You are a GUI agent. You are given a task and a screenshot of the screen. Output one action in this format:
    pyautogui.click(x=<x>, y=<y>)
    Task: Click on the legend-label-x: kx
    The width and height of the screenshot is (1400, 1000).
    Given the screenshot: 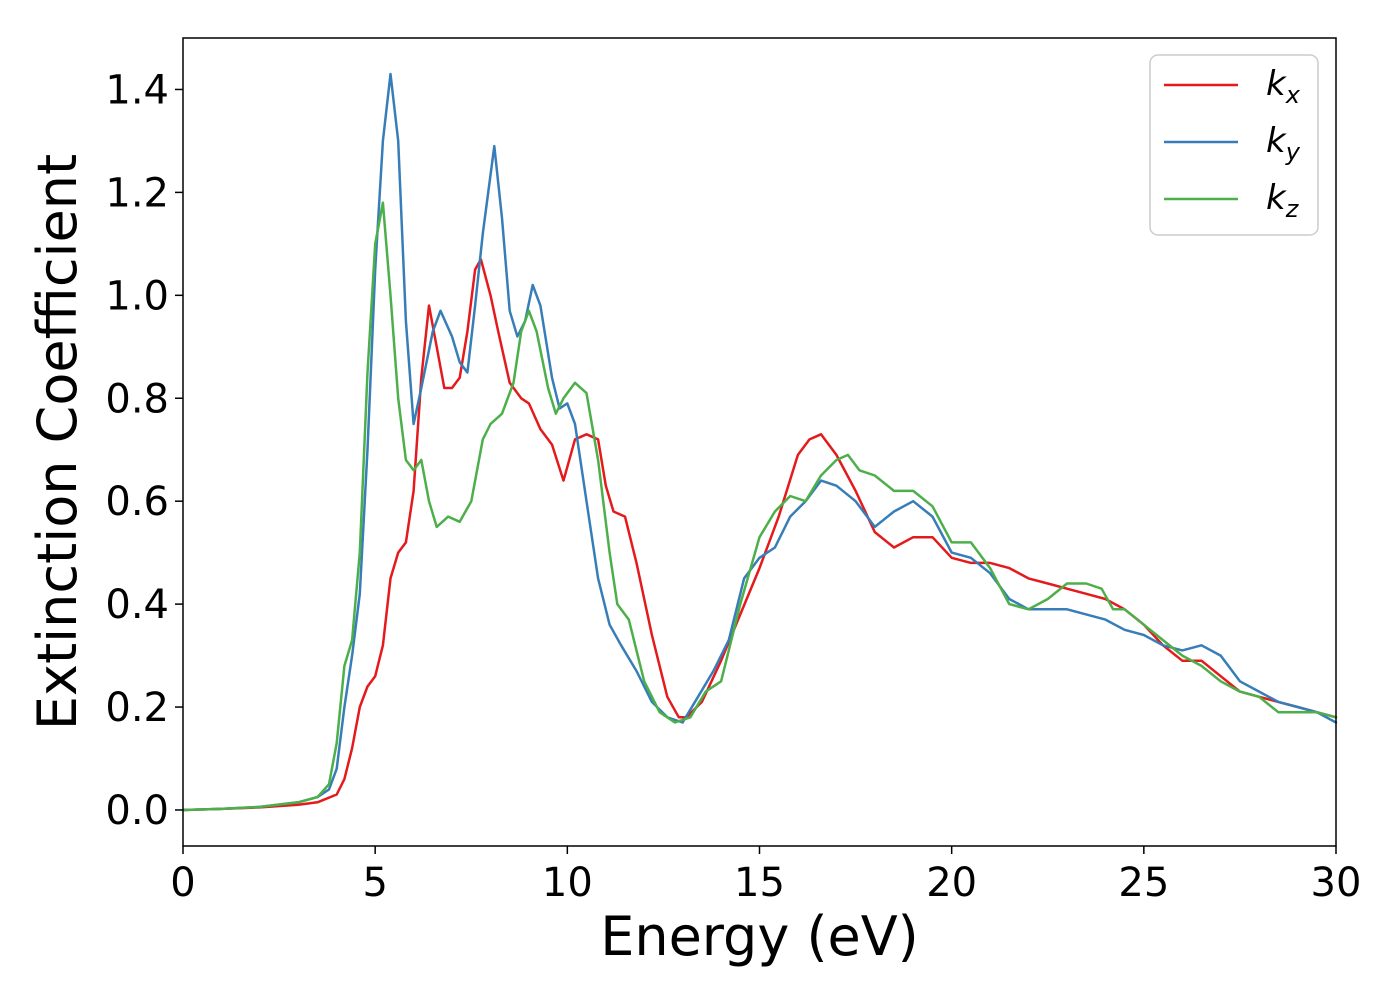 What is the action you would take?
    pyautogui.click(x=1283, y=86)
    